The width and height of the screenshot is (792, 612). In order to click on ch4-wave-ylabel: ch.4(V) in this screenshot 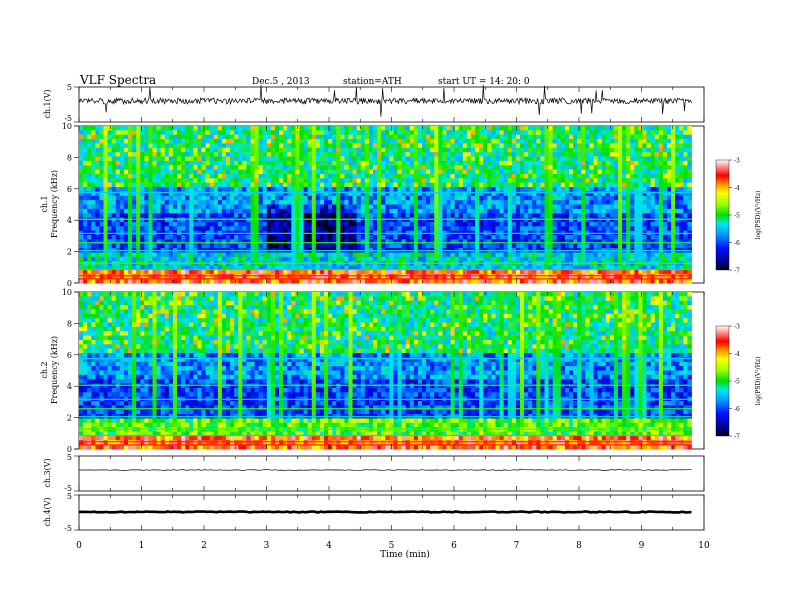, I will do `click(47, 511)`.